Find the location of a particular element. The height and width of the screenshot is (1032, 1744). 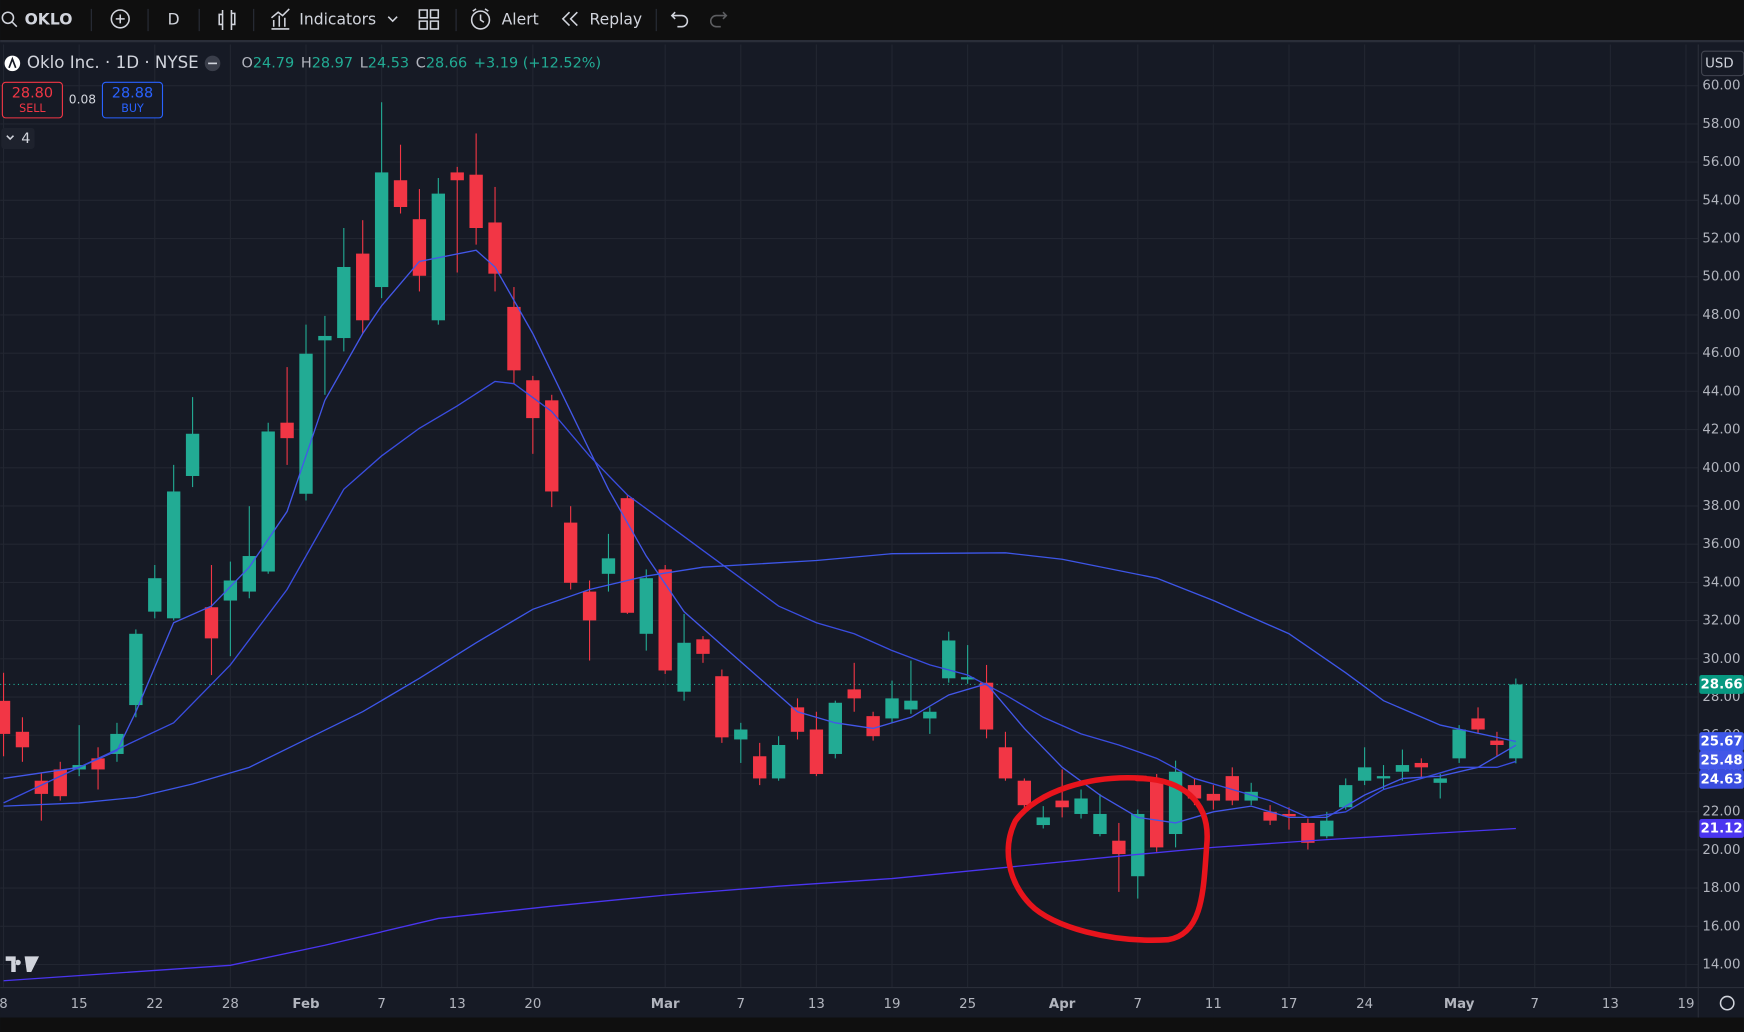

price-tag-label: 21.12 is located at coordinates (1722, 828).